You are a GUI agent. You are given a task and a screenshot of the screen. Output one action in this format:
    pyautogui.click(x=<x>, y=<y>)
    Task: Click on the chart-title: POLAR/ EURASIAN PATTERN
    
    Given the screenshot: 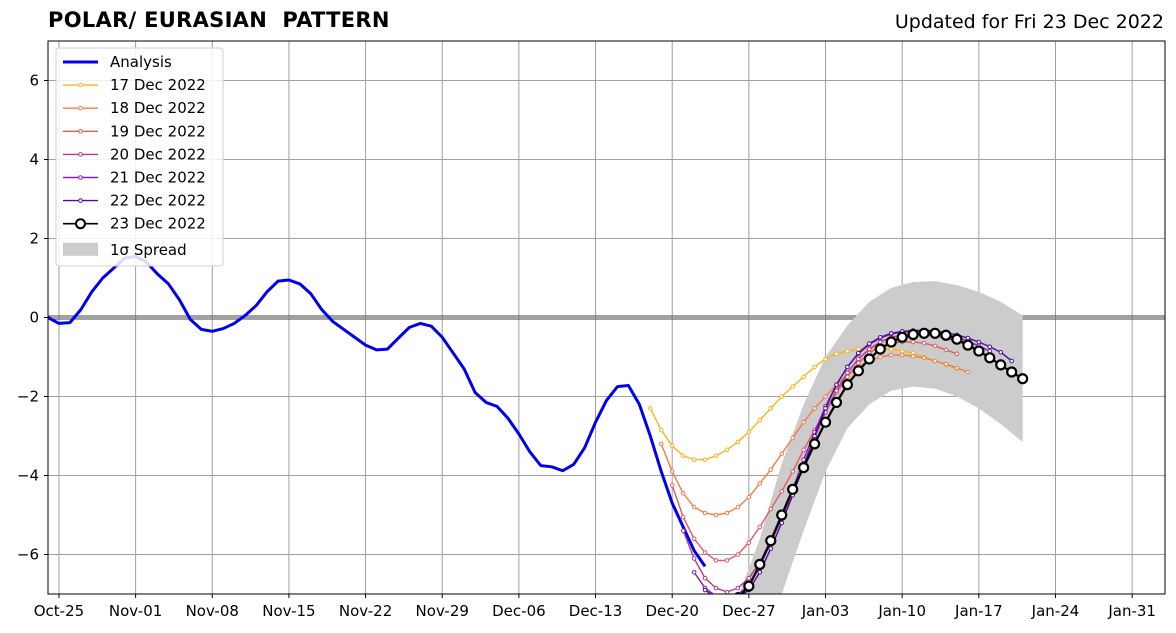 What is the action you would take?
    pyautogui.click(x=219, y=20)
    